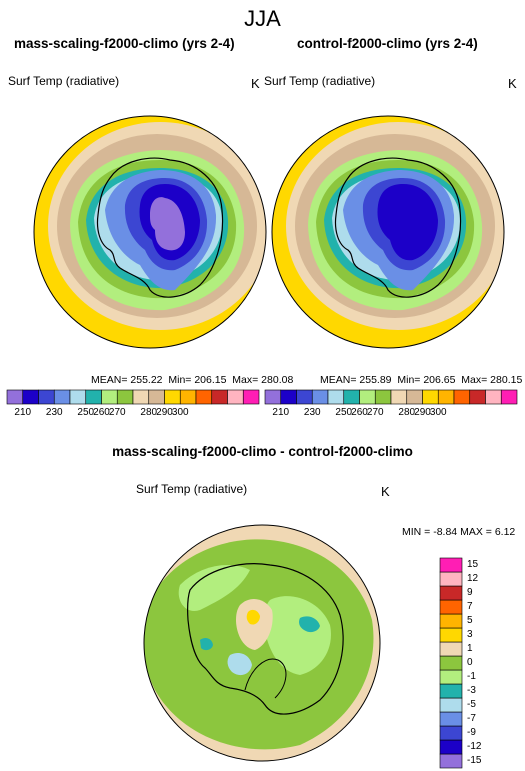 This screenshot has width=525, height=771. Describe the element at coordinates (359, 412) in the screenshot. I see `colorbar-panel-2-tick-label: 260` at that location.